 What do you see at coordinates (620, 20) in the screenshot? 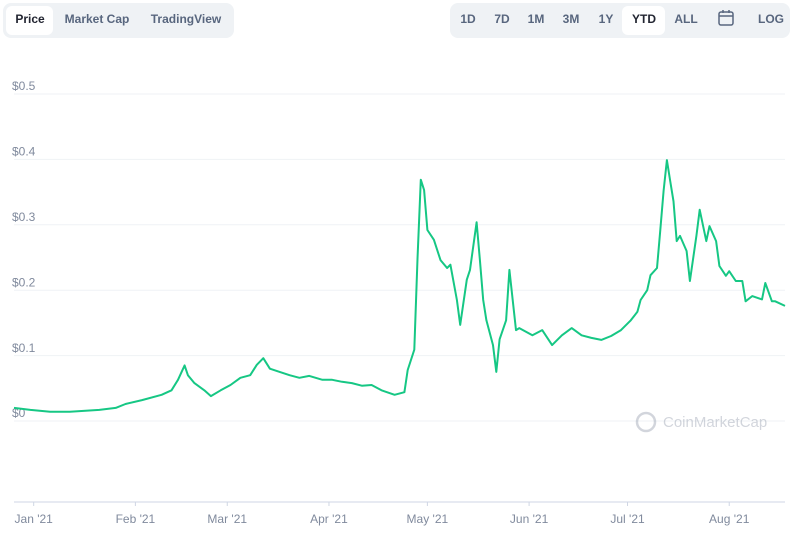
I see `range-group` at bounding box center [620, 20].